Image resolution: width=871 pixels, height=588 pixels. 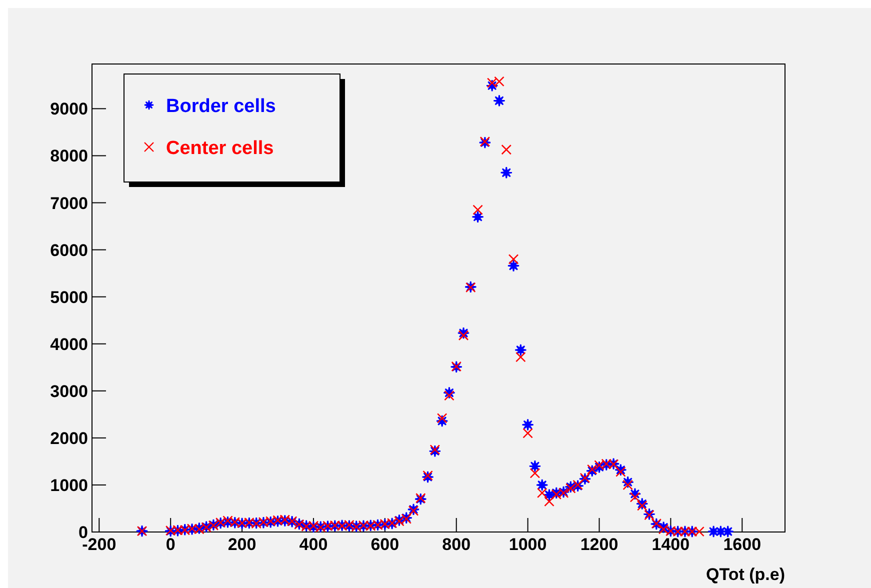 What do you see at coordinates (742, 544) in the screenshot?
I see `x-tick-label: 1600` at bounding box center [742, 544].